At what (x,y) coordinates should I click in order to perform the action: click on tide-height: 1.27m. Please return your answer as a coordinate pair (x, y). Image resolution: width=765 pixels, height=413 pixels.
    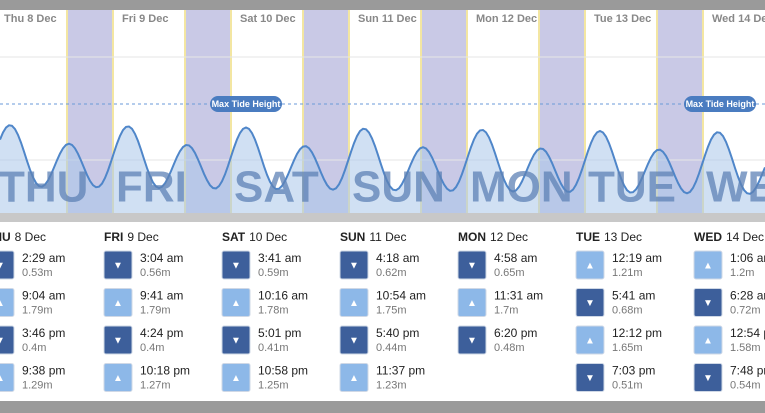
    Looking at the image, I should click on (155, 385).